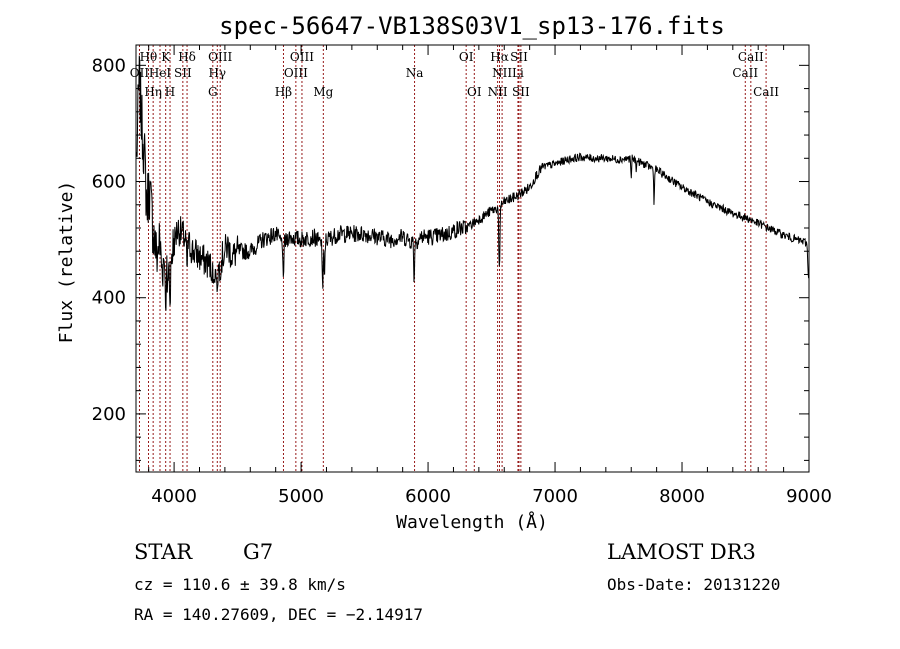  I want to click on y-tick-label: 400, so click(109, 298).